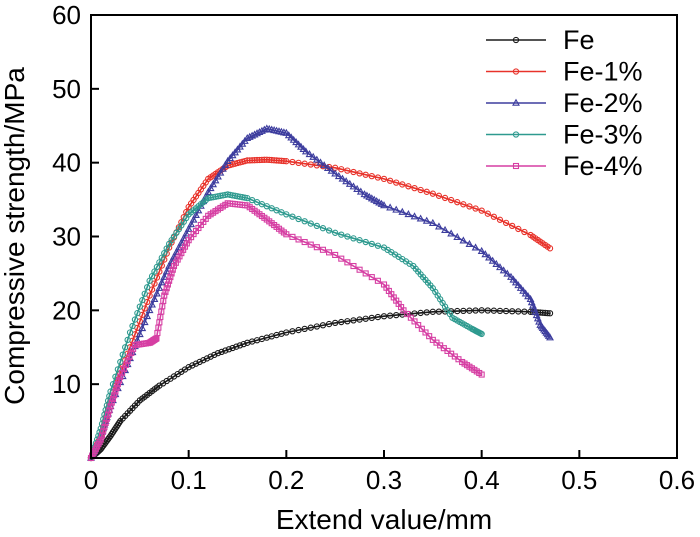 Image resolution: width=700 pixels, height=537 pixels. What do you see at coordinates (66, 384) in the screenshot?
I see `y-tick-label: 10` at bounding box center [66, 384].